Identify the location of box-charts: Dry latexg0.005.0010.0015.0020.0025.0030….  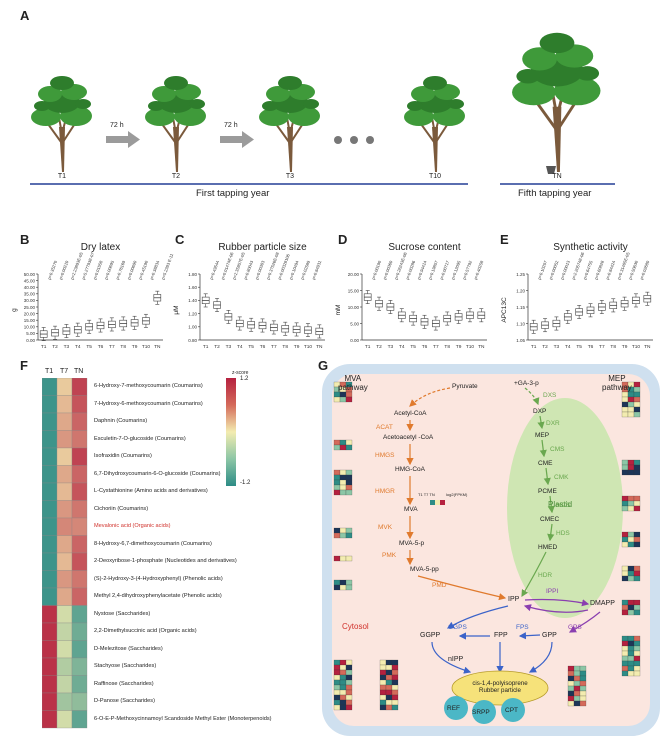
(332, 296).